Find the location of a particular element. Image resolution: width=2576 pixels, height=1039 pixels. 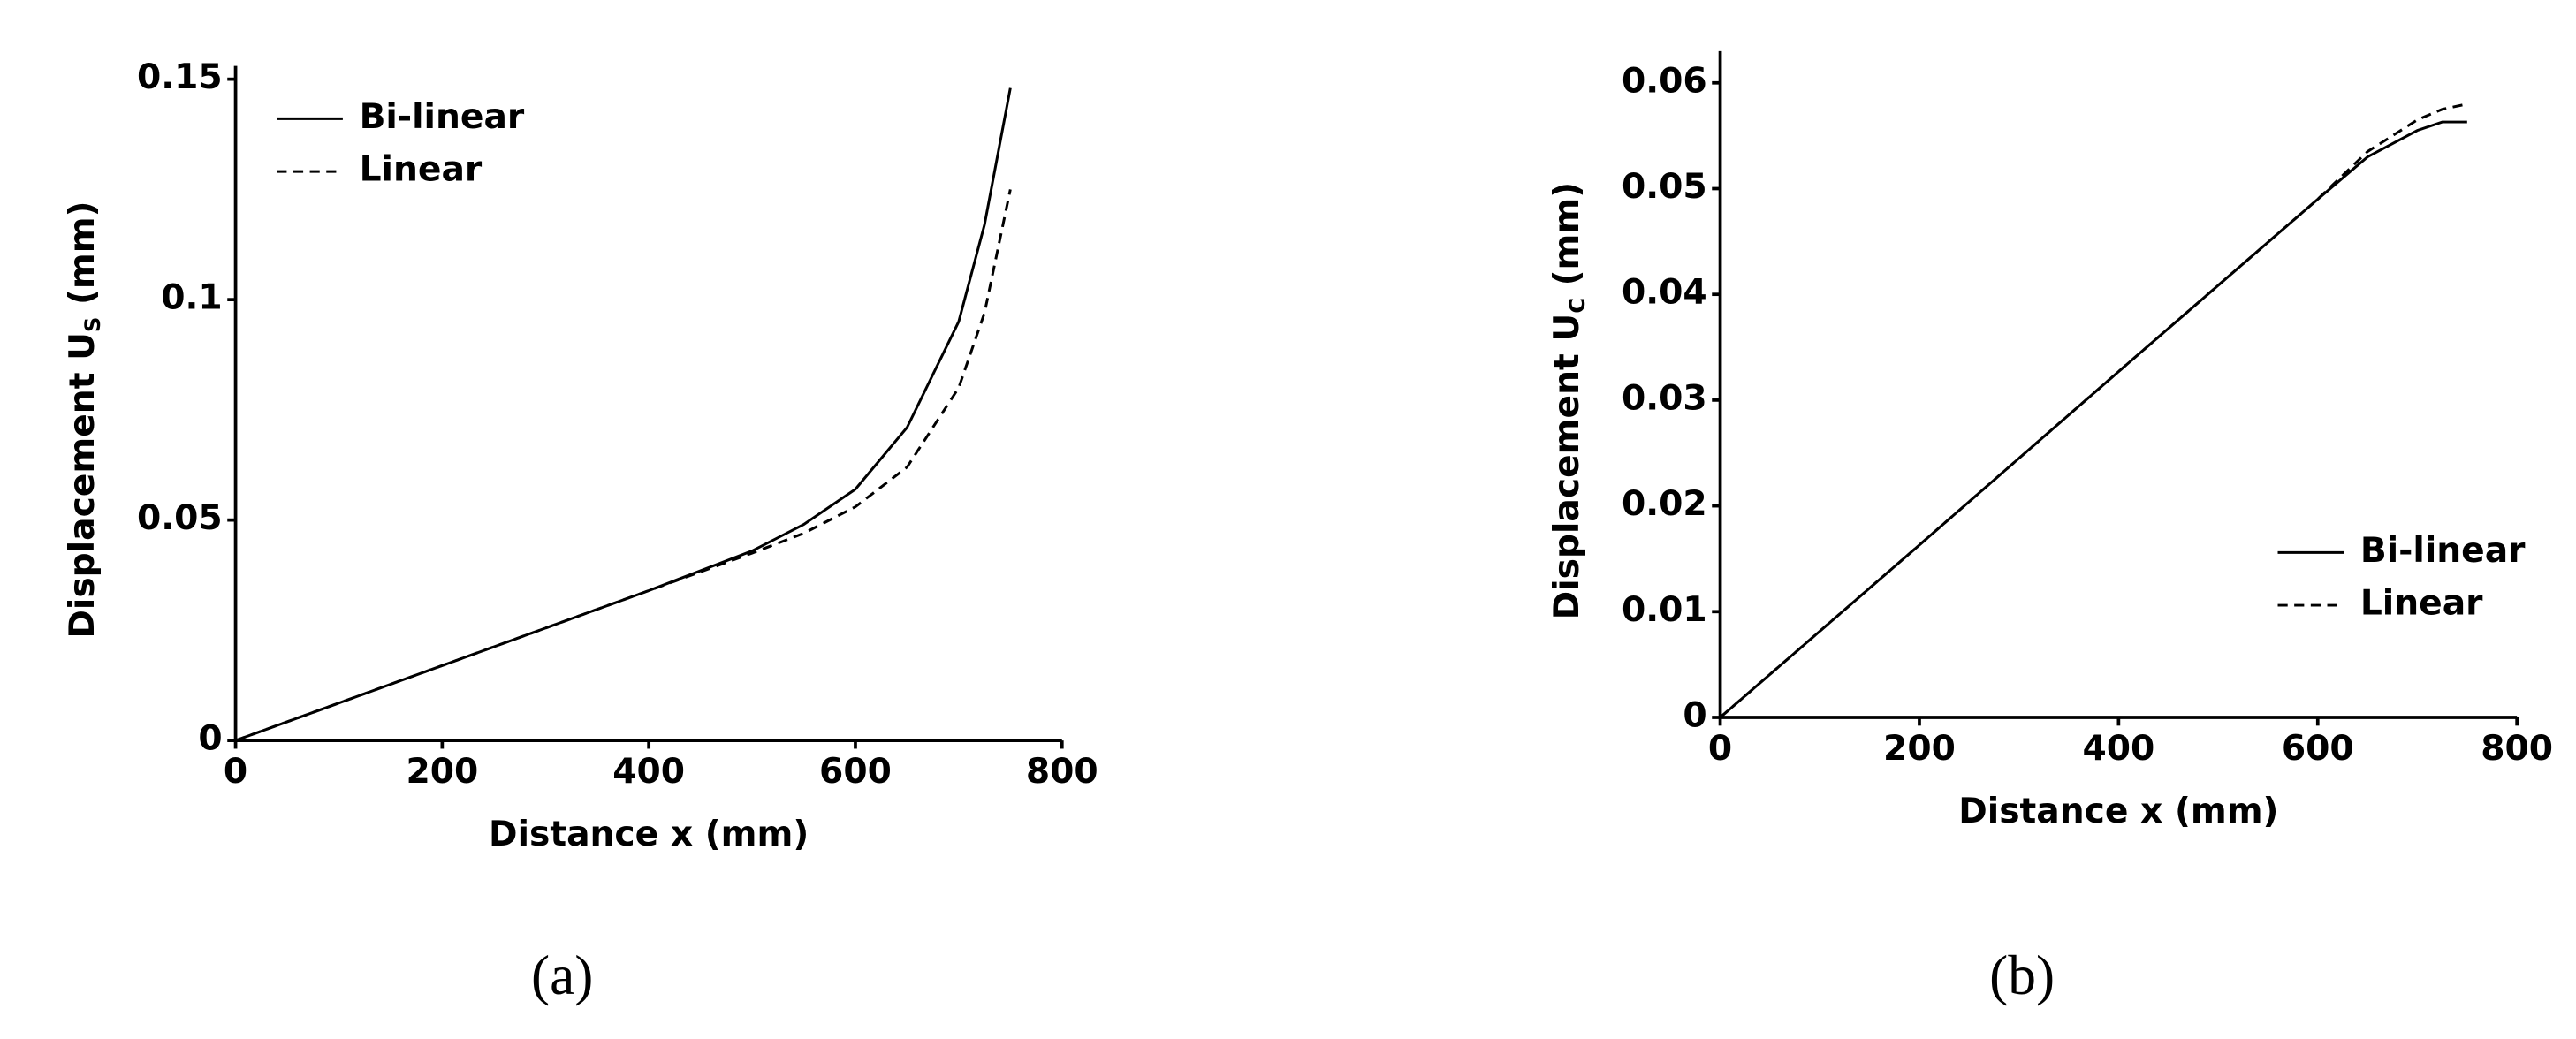

y-axis-label: Displacement US (mm) is located at coordinates (83, 419).